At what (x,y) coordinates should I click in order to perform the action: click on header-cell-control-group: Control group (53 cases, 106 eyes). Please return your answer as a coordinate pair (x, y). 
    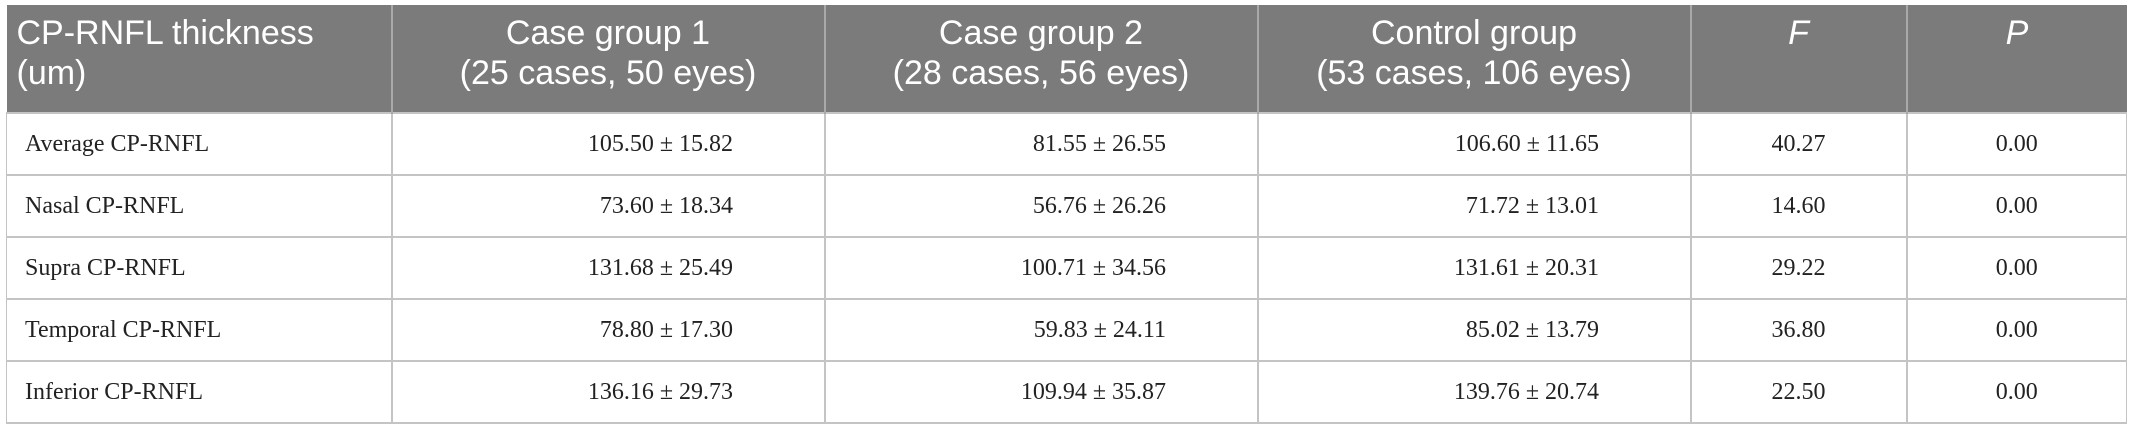
    Looking at the image, I should click on (1473, 59).